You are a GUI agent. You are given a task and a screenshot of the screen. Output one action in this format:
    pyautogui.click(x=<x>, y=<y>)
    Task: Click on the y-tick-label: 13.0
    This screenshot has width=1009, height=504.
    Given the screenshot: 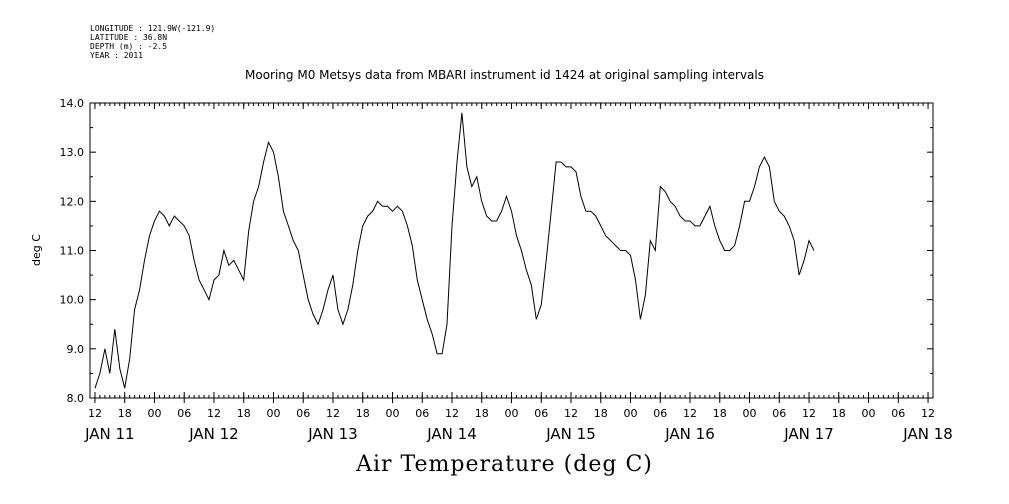 What is the action you would take?
    pyautogui.click(x=72, y=152)
    